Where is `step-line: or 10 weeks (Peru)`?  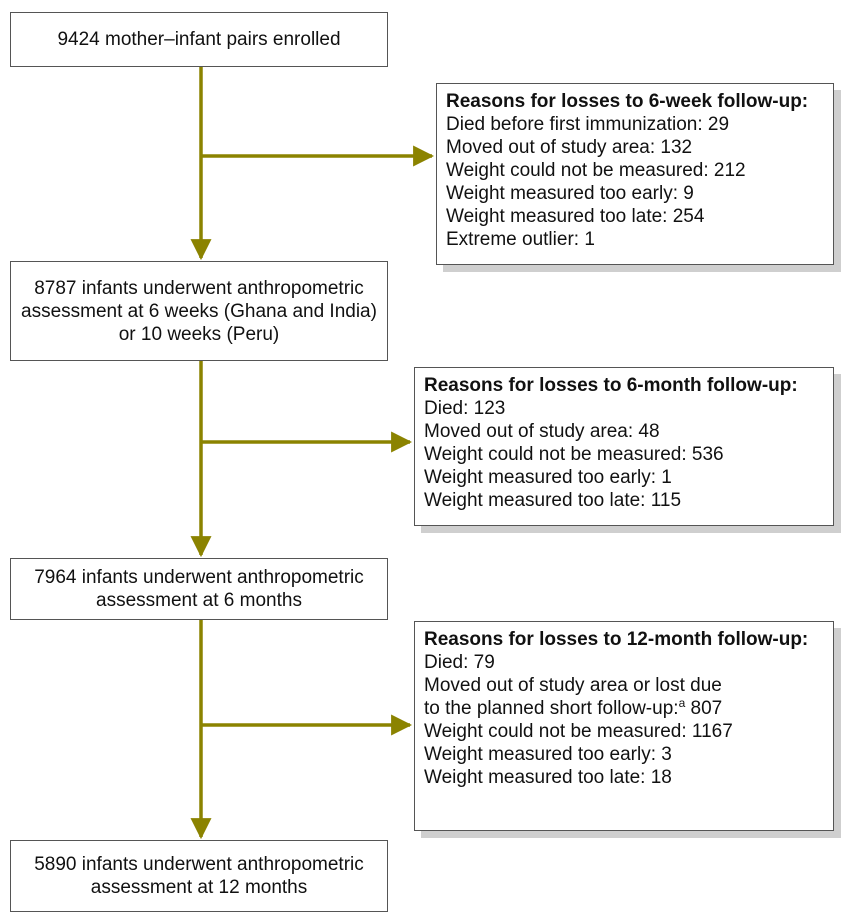 step-line: or 10 weeks (Peru) is located at coordinates (199, 334).